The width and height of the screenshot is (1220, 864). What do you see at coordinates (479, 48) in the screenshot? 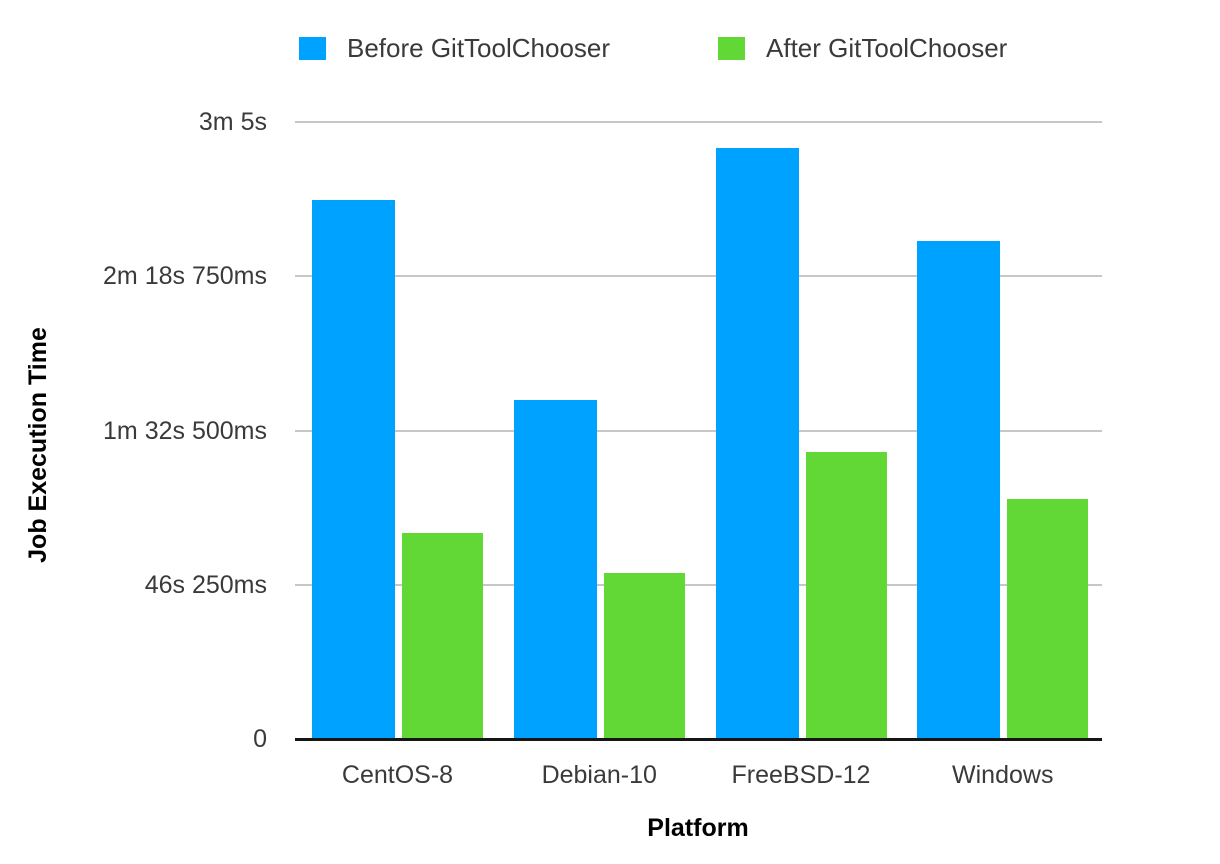
I see `legend-label-before: Before GitToolChooser` at bounding box center [479, 48].